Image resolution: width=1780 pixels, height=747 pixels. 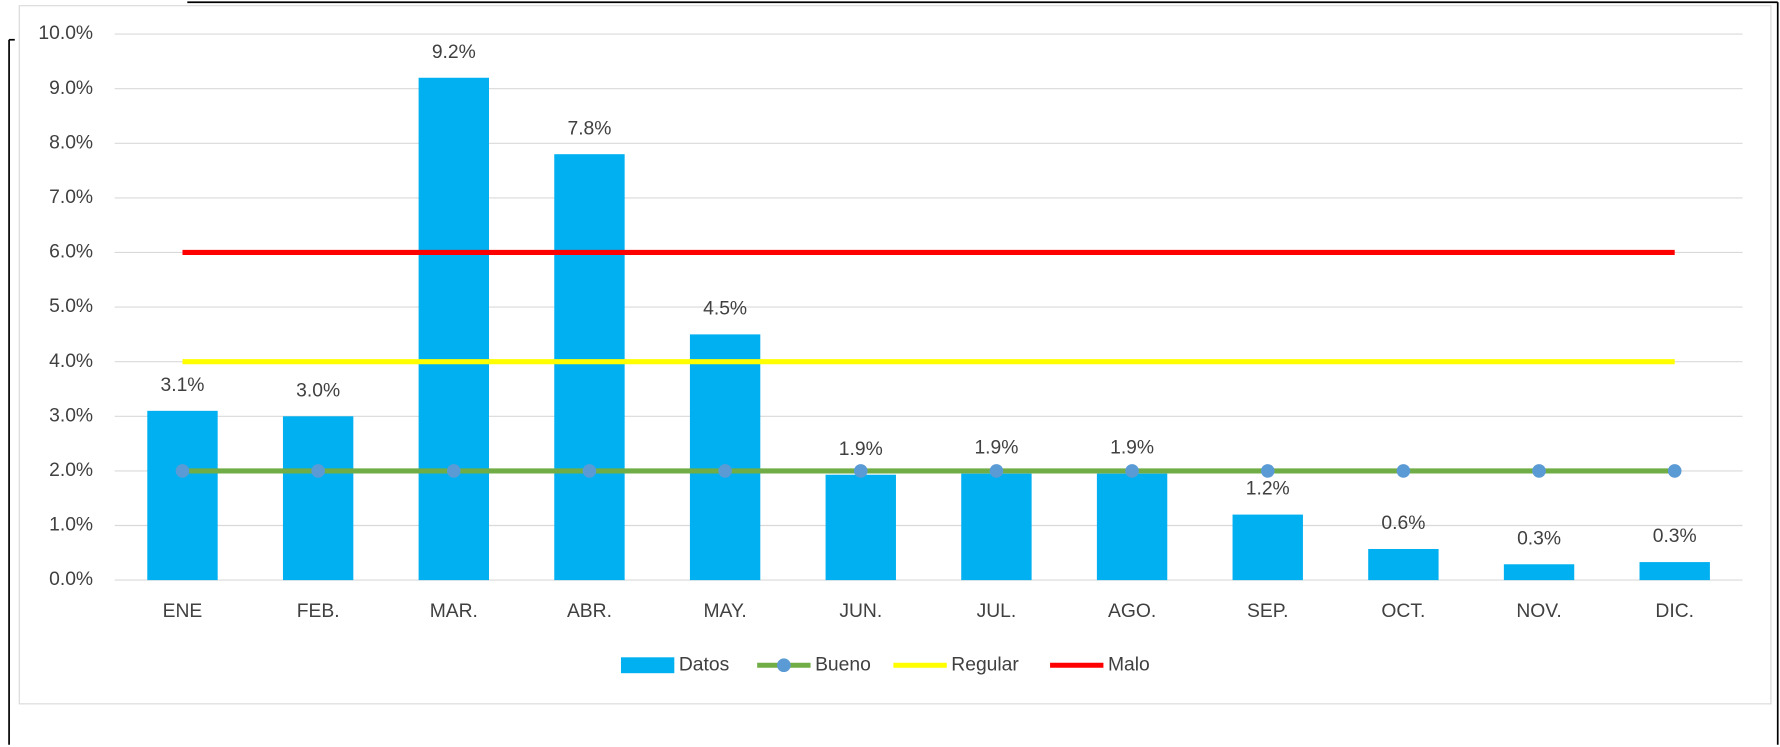 I want to click on data-label: 9.2%, so click(x=454, y=52).